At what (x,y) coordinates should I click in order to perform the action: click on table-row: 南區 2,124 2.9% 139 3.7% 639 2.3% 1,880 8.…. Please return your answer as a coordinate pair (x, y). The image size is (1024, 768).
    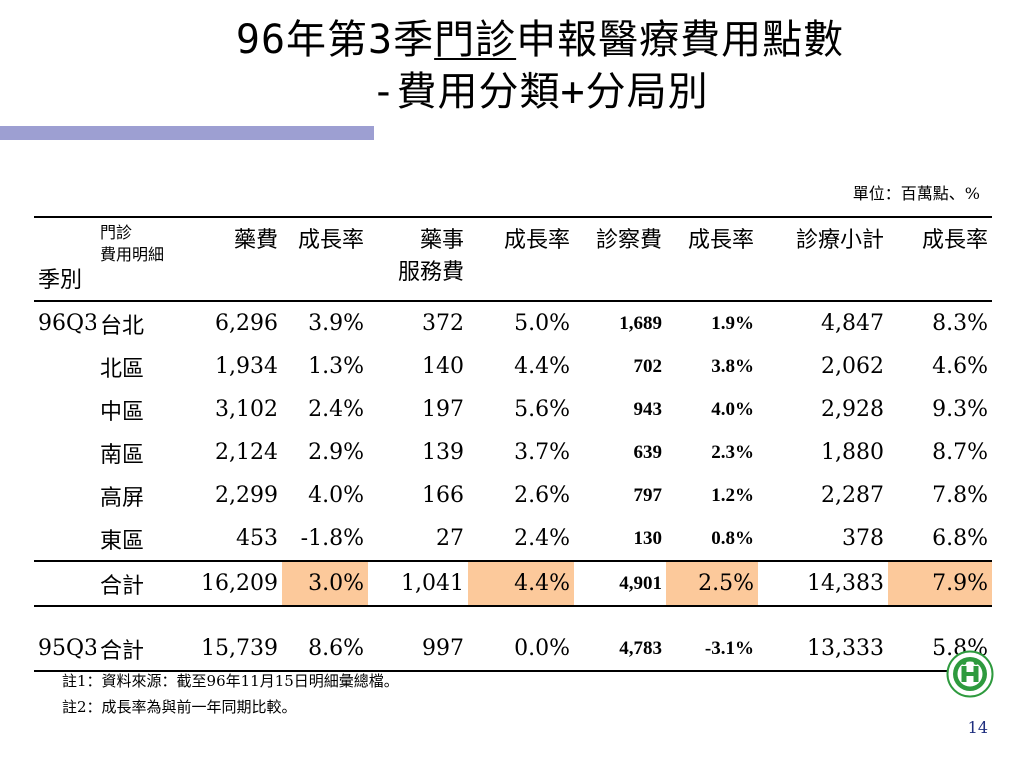
    Looking at the image, I should click on (513, 452).